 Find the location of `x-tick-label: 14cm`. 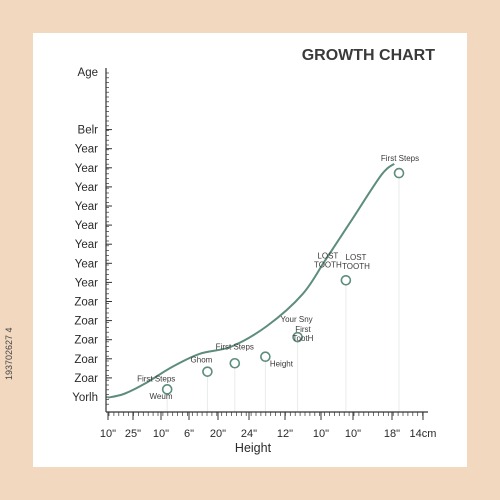

x-tick-label: 14cm is located at coordinates (423, 434).